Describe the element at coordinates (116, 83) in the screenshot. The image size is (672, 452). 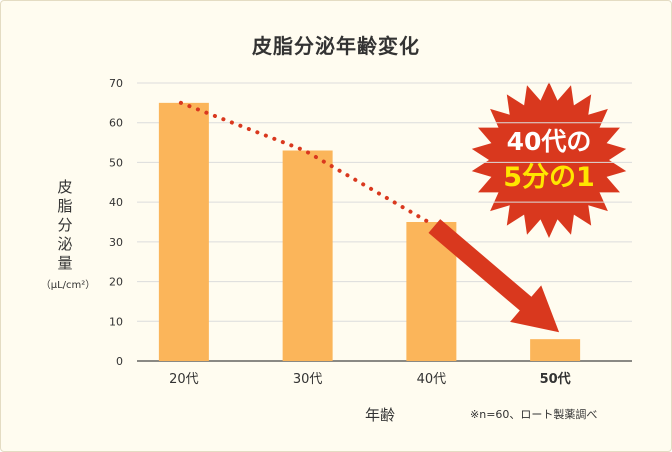
I see `y-tick-label: 70` at that location.